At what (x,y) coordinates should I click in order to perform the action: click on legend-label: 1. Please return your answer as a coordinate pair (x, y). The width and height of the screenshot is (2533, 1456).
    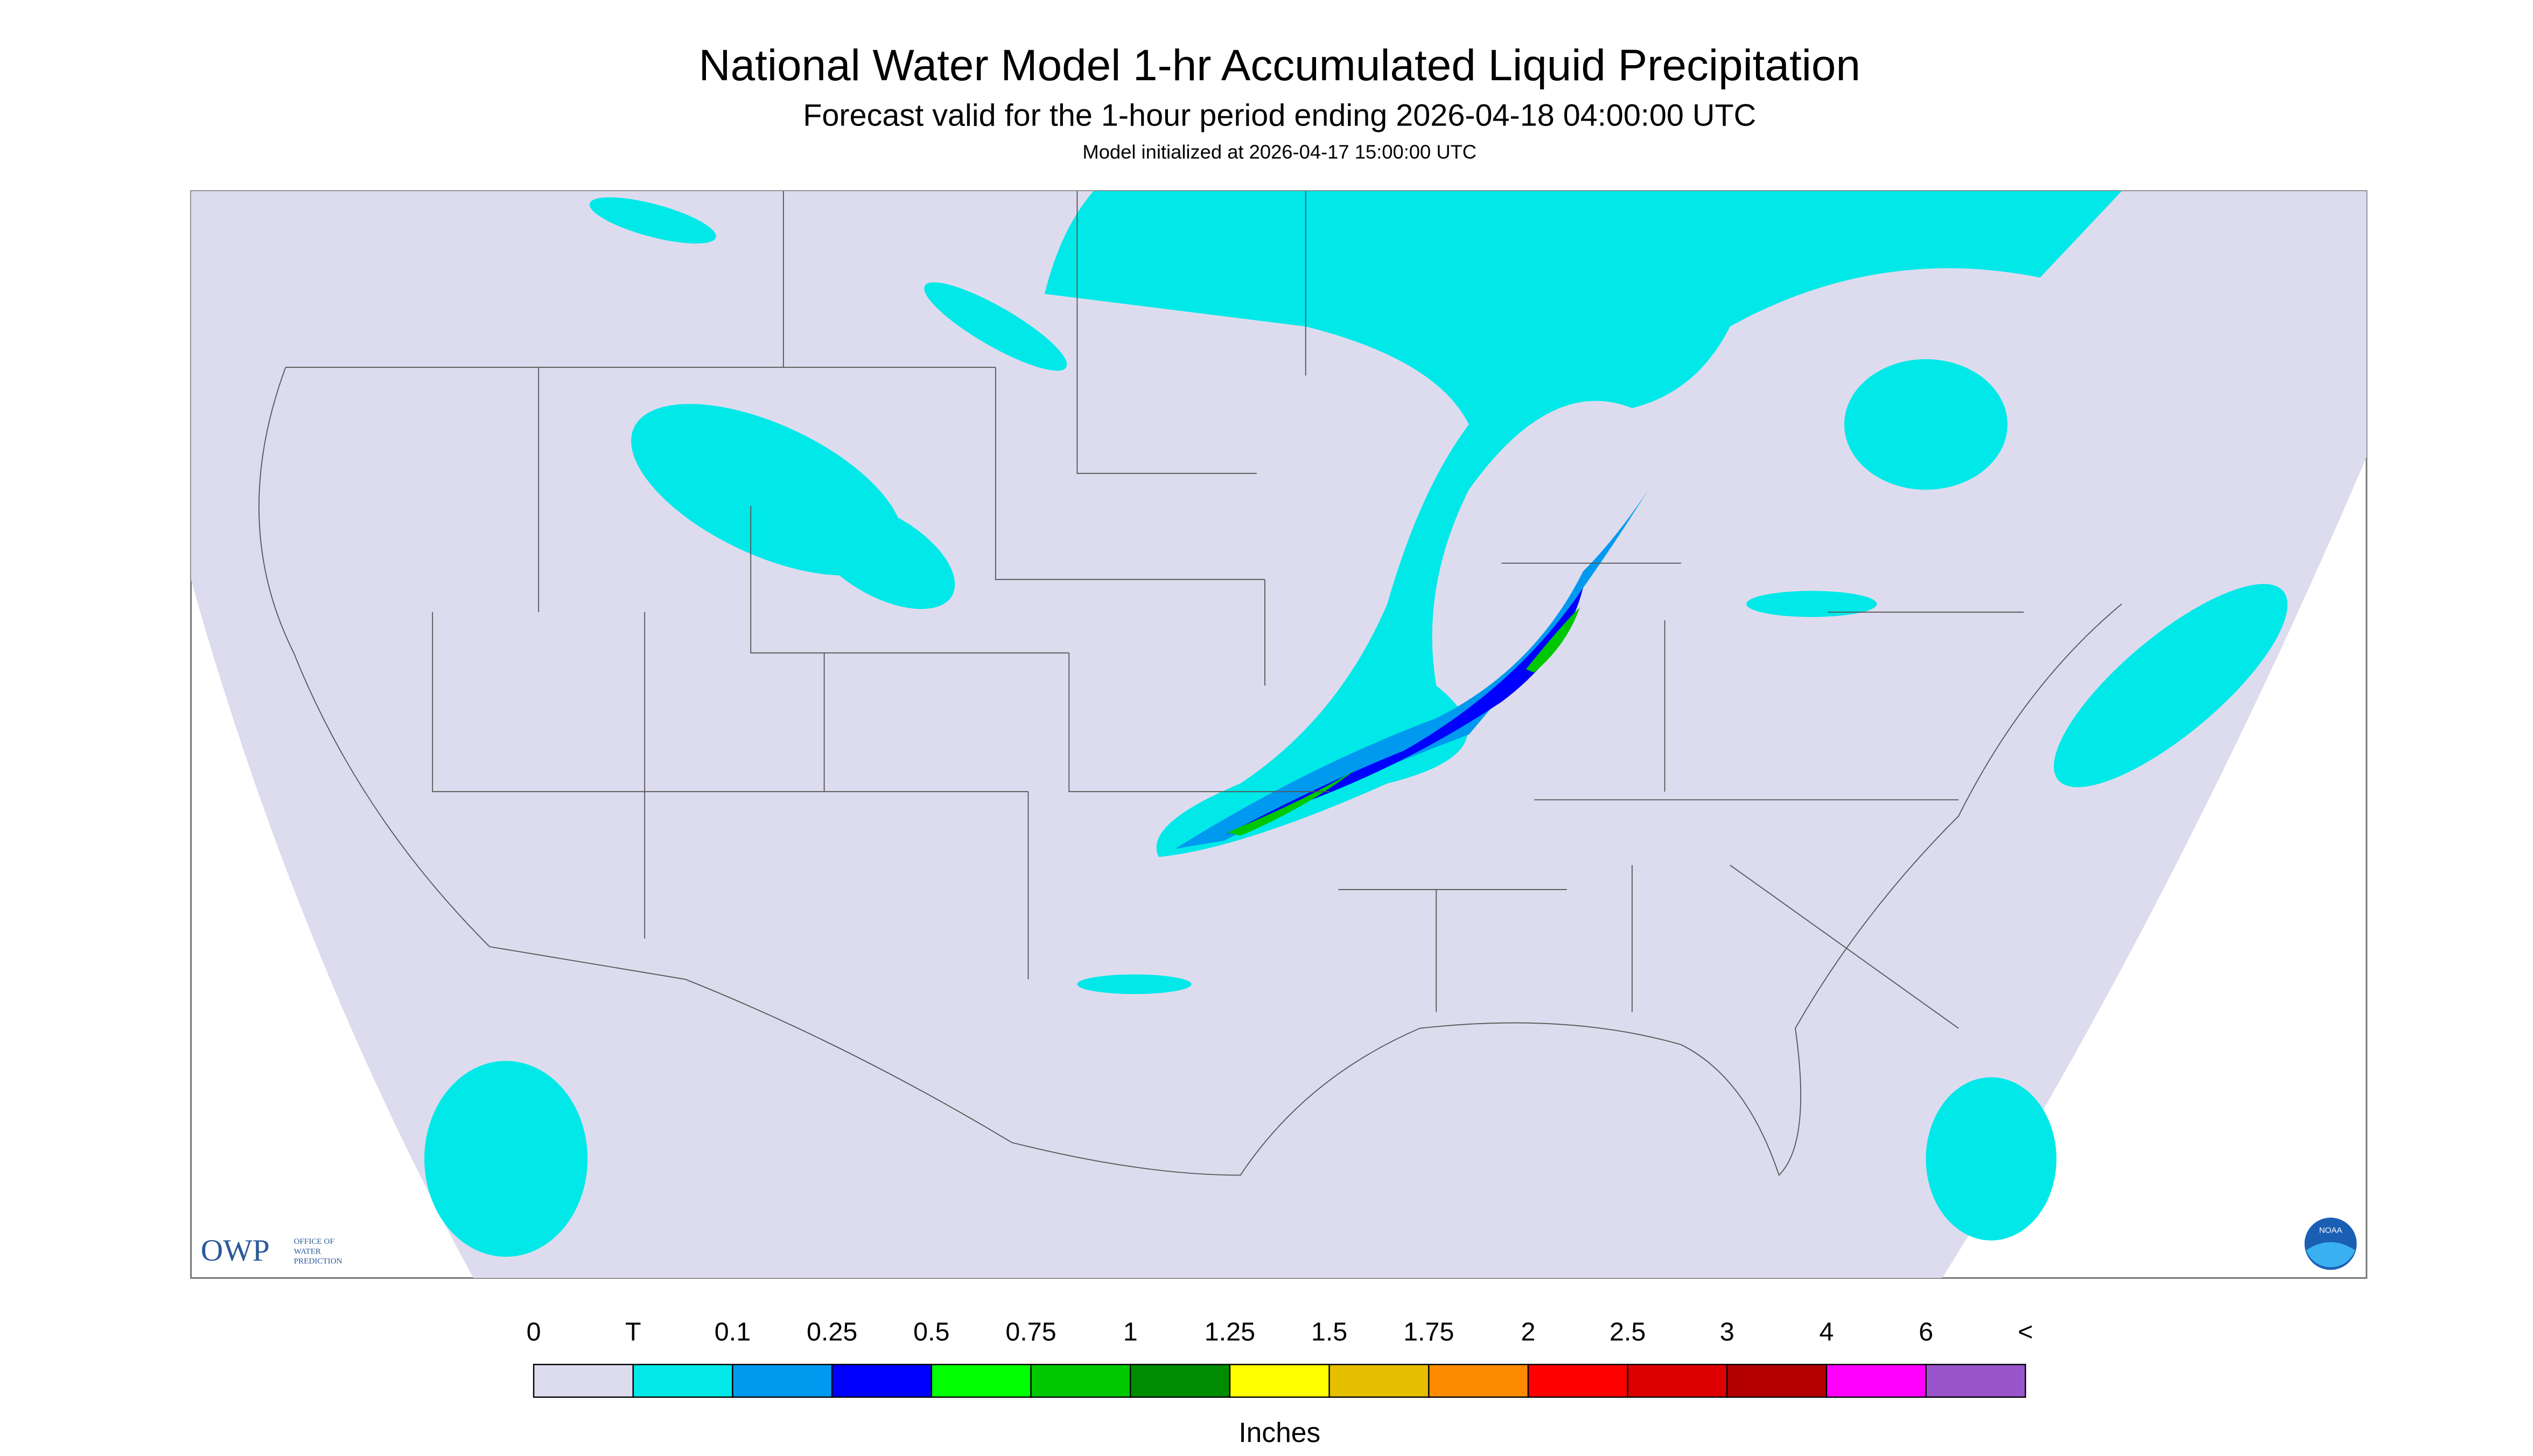
    Looking at the image, I should click on (1130, 1331).